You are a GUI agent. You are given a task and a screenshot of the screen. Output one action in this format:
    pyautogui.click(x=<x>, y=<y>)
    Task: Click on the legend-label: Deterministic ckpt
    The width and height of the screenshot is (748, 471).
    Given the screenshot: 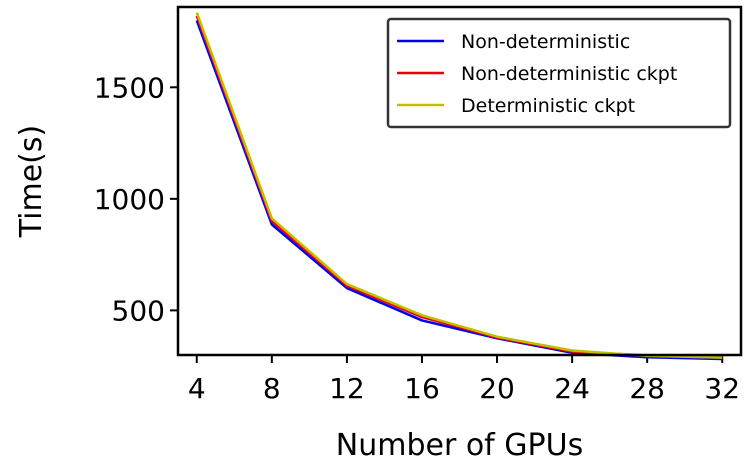 What is the action you would take?
    pyautogui.click(x=548, y=106)
    